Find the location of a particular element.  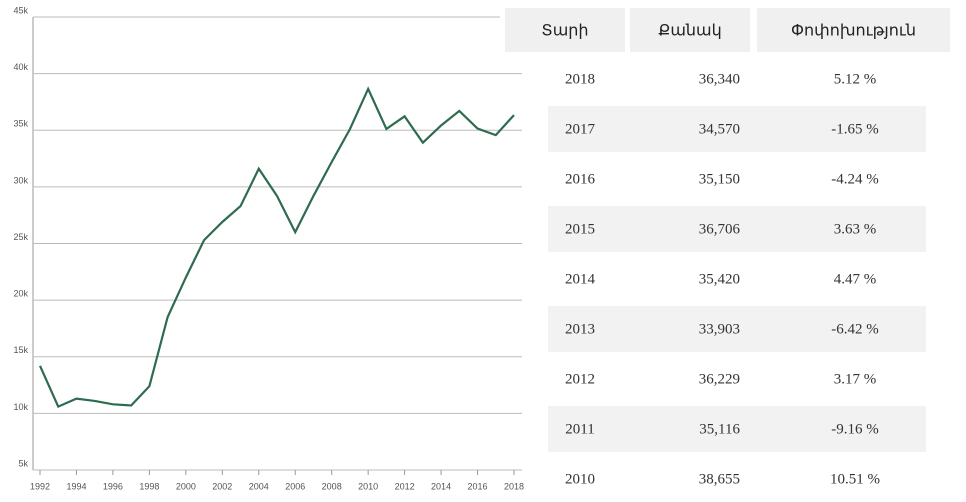

x-tick-label: 2004 is located at coordinates (259, 486).